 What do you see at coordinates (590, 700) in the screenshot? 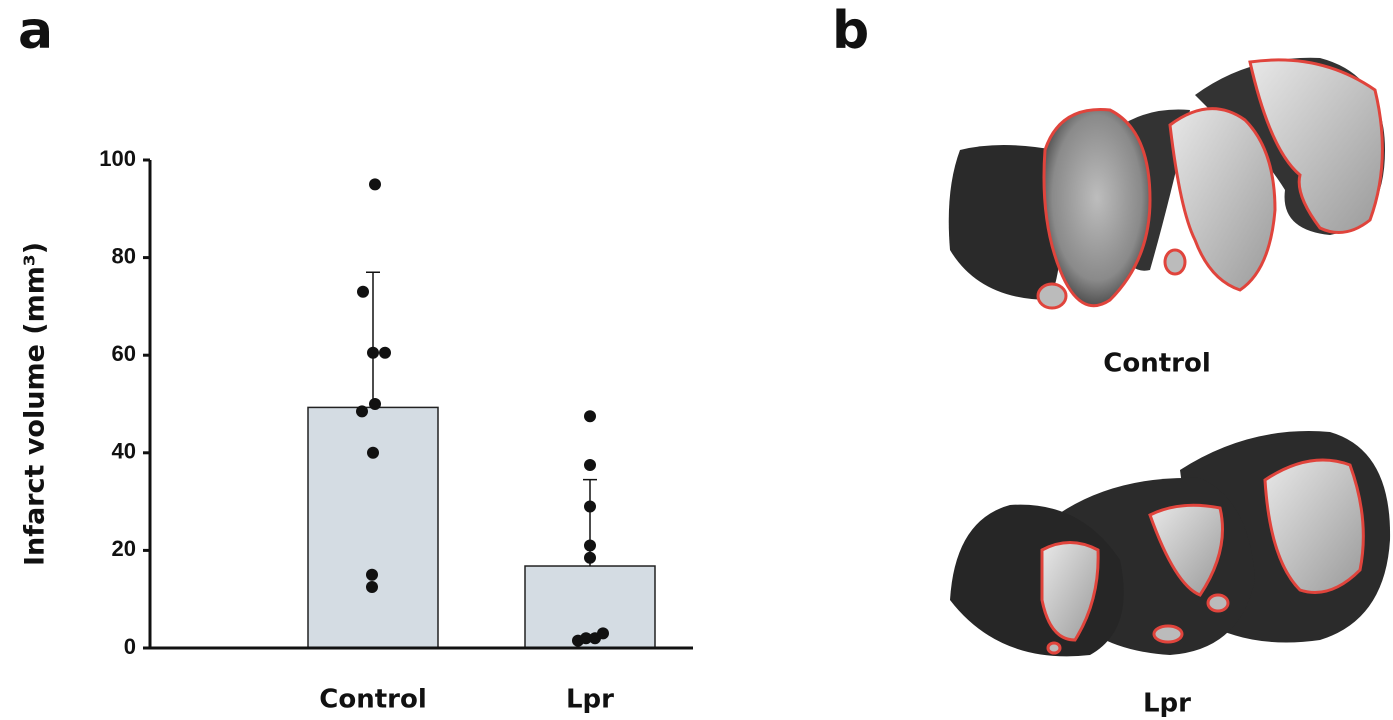
I see `x-tick-label: Lpr` at bounding box center [590, 700].